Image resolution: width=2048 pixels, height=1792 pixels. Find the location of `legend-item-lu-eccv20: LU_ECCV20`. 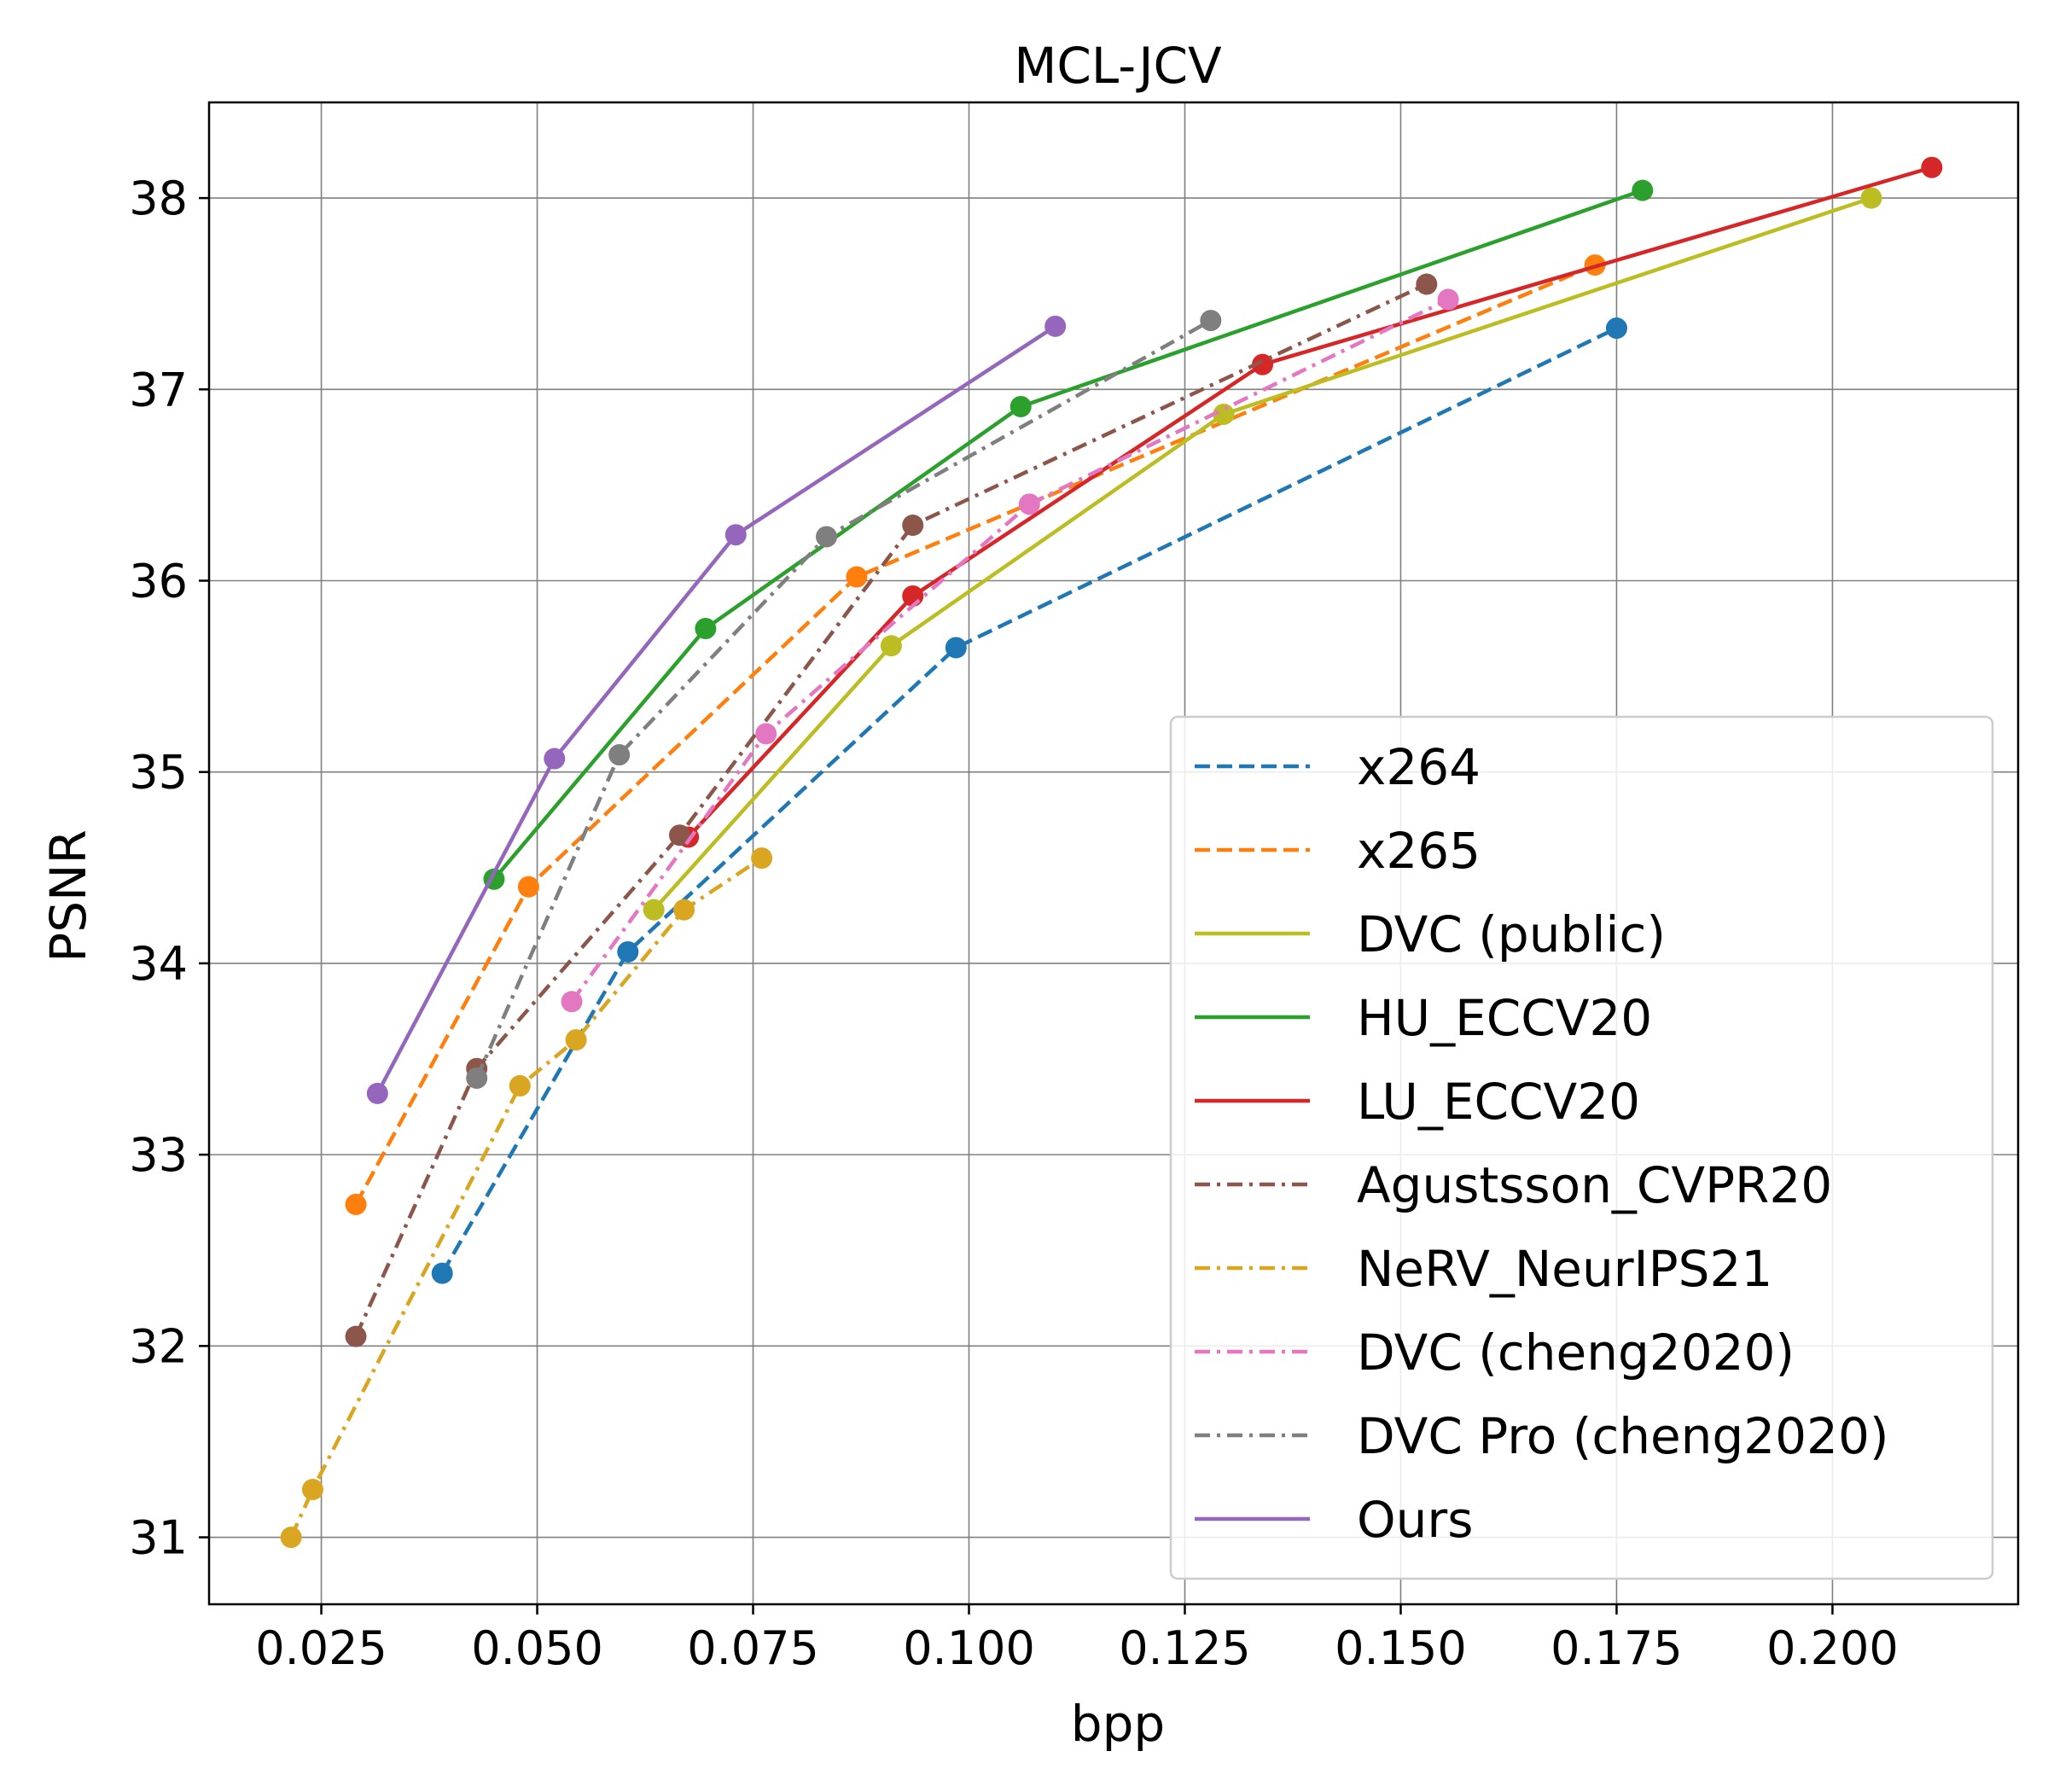

legend-item-lu-eccv20: LU_ECCV20 is located at coordinates (1417, 1102).